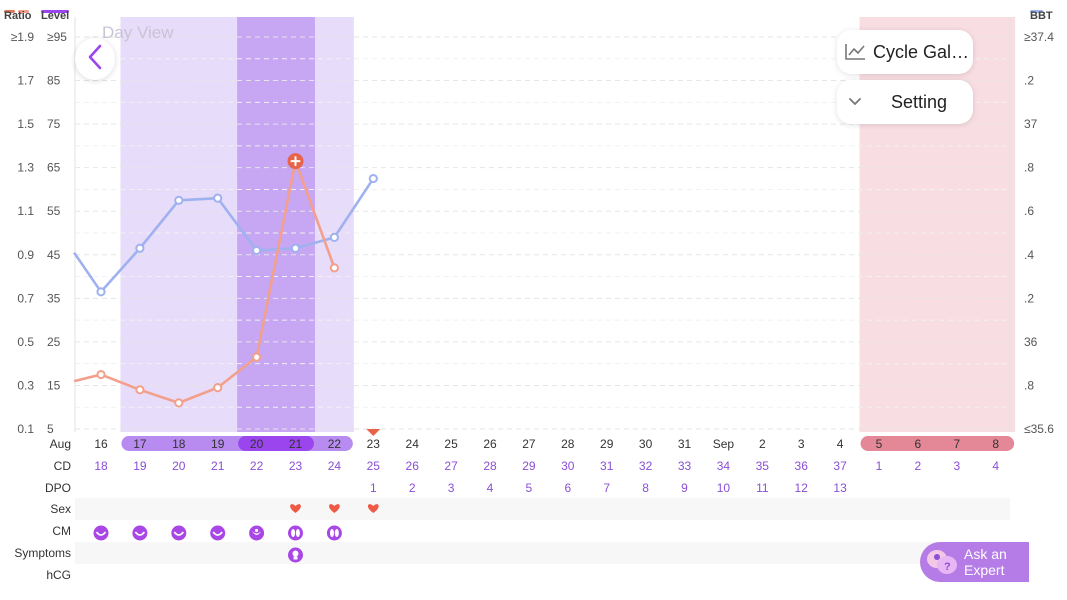  What do you see at coordinates (1036, 11) in the screenshot?
I see `bbt-legend-swatch` at bounding box center [1036, 11].